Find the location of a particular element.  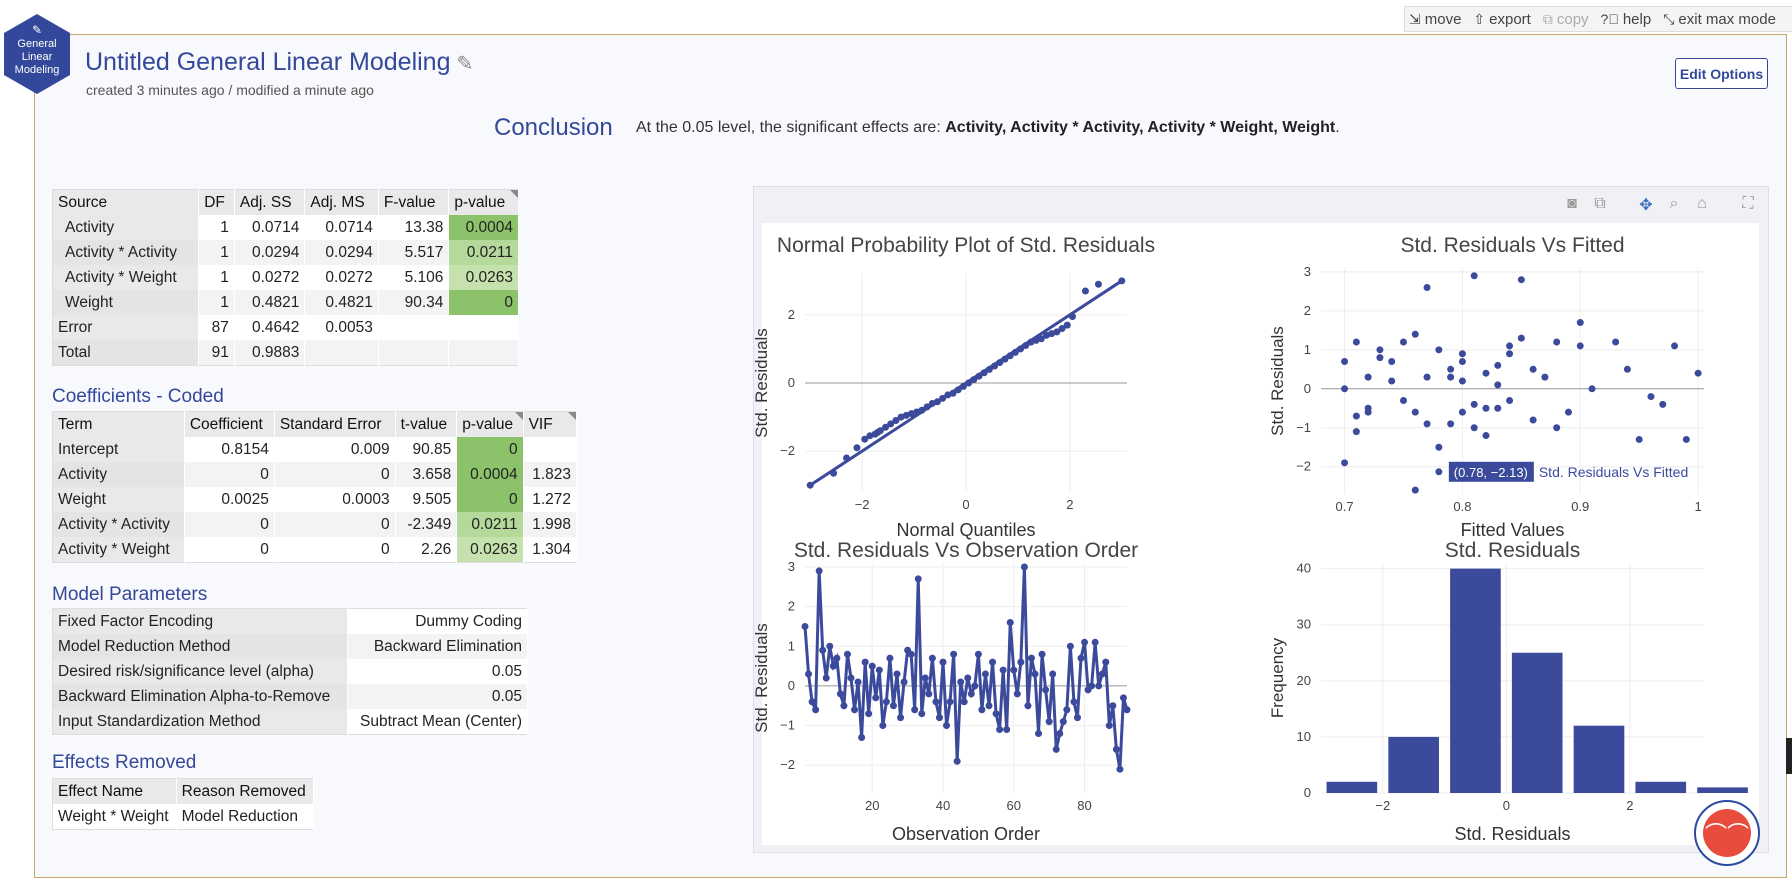

col-standard-error: Standard Error is located at coordinates (335, 424).